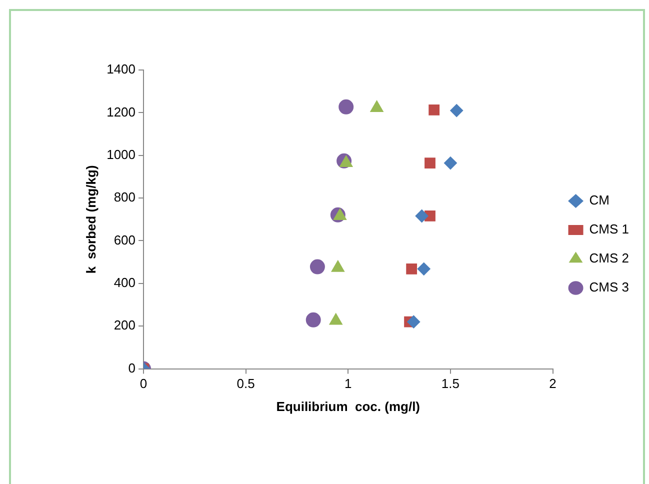  What do you see at coordinates (90, 219) in the screenshot?
I see `y-axis-title: k sorbed (mg/kg)` at bounding box center [90, 219].